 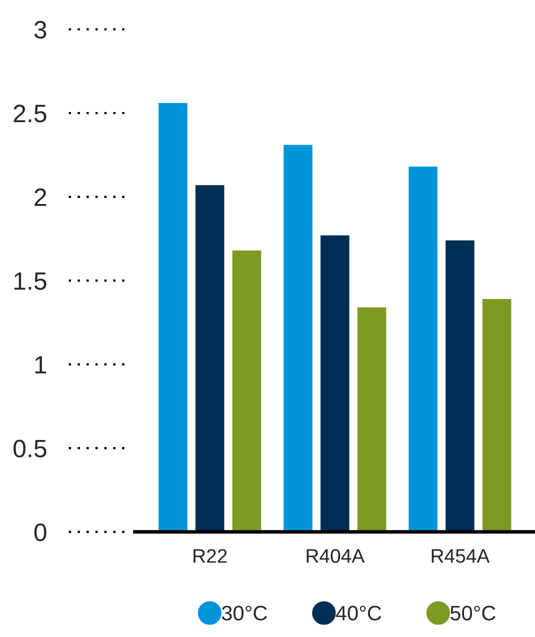 What do you see at coordinates (40, 197) in the screenshot?
I see `y-tick-label: 2` at bounding box center [40, 197].